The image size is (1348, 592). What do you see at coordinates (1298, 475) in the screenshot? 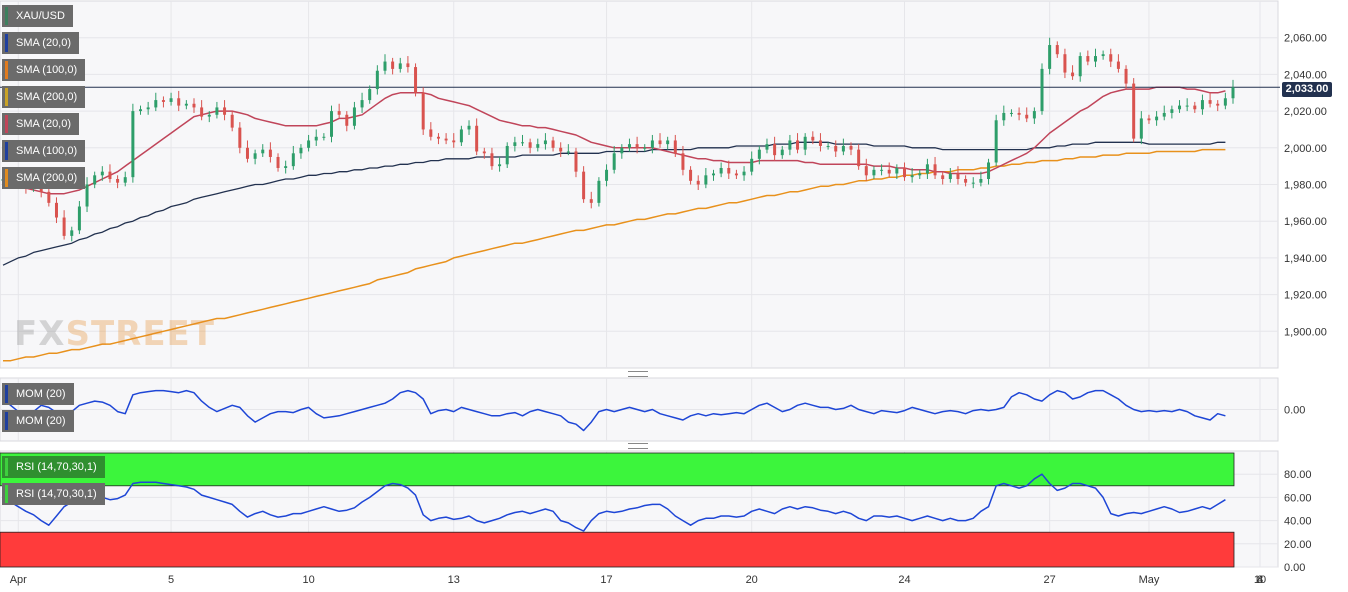
I see `rsi-y-tick-label: 80.00` at bounding box center [1298, 475].